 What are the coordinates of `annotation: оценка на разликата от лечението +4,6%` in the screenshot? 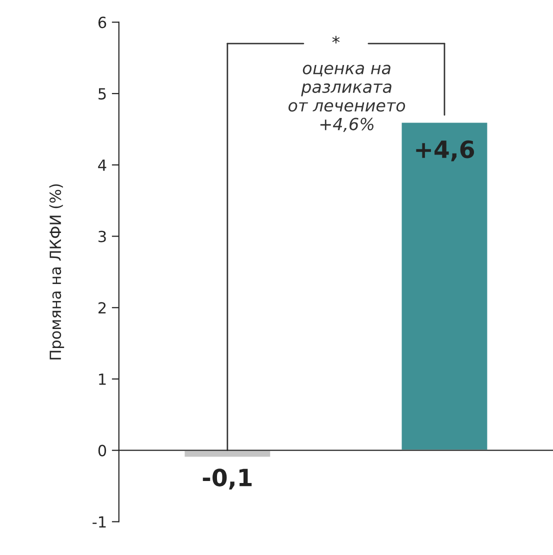 It's located at (347, 98).